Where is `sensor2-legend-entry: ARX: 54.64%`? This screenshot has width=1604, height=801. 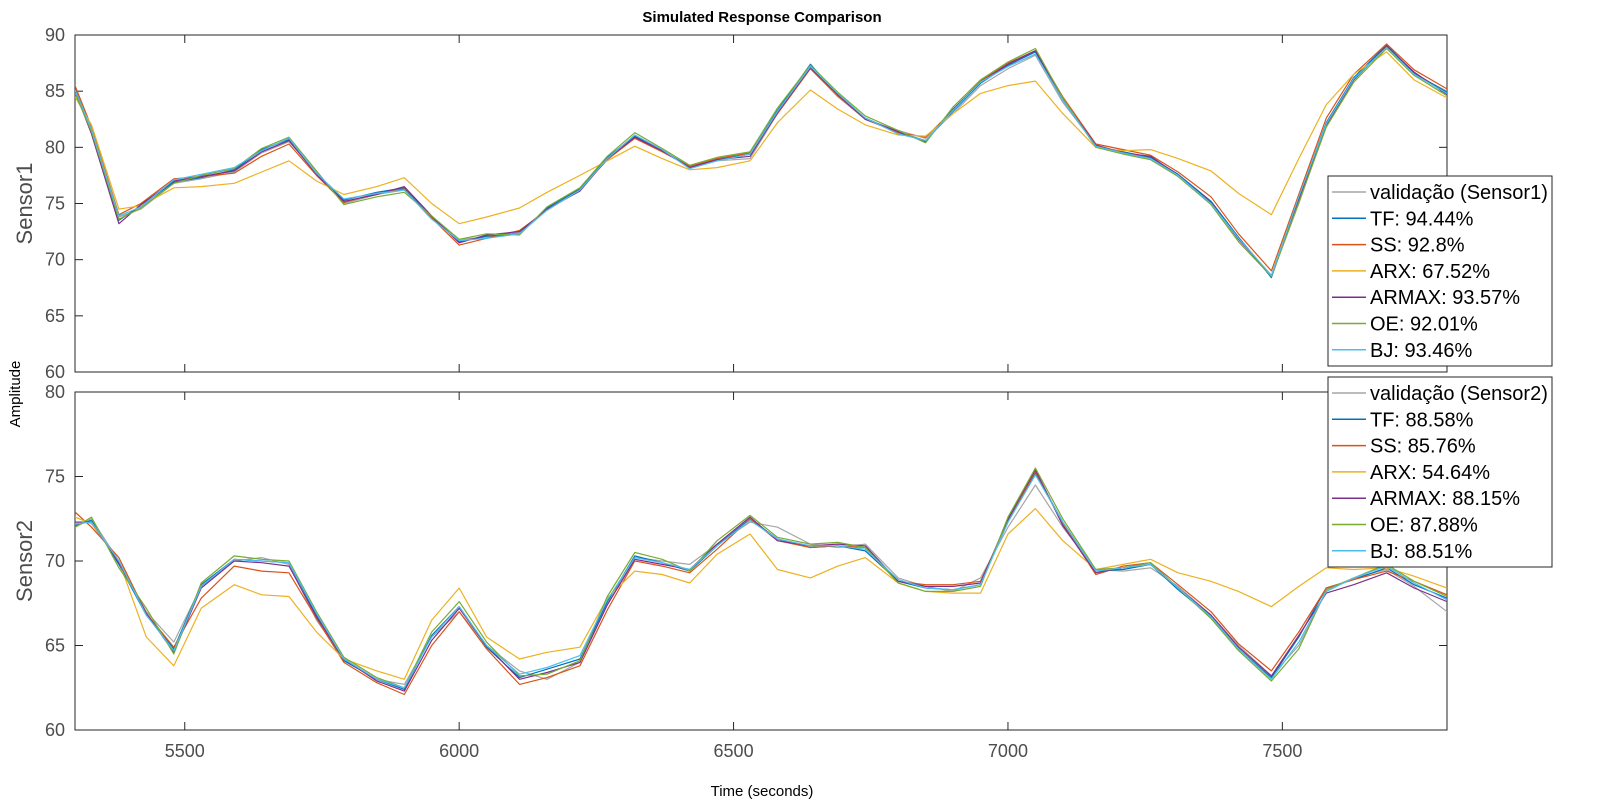
sensor2-legend-entry: ARX: 54.64% is located at coordinates (1430, 473).